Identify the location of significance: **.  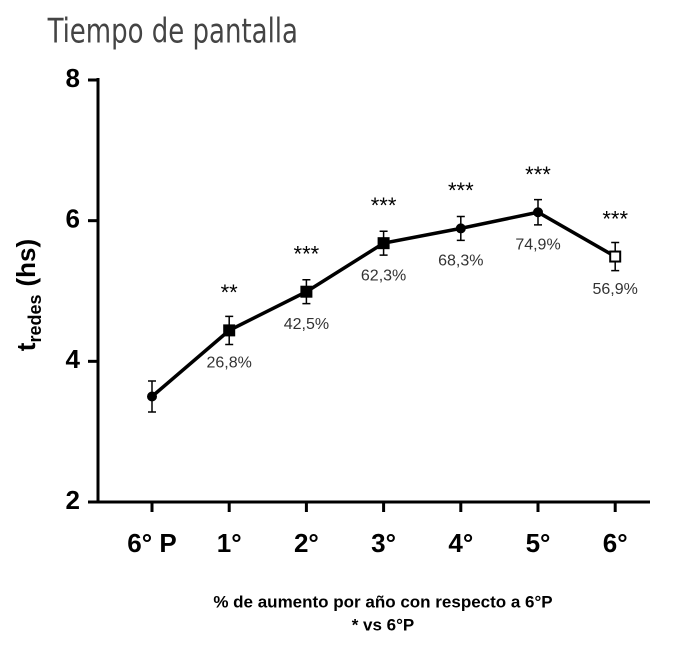
(230, 292).